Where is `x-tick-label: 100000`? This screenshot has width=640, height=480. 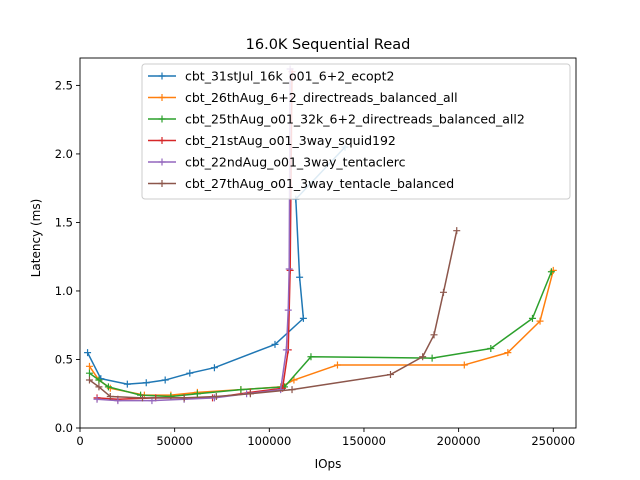 x-tick-label: 100000 is located at coordinates (269, 441).